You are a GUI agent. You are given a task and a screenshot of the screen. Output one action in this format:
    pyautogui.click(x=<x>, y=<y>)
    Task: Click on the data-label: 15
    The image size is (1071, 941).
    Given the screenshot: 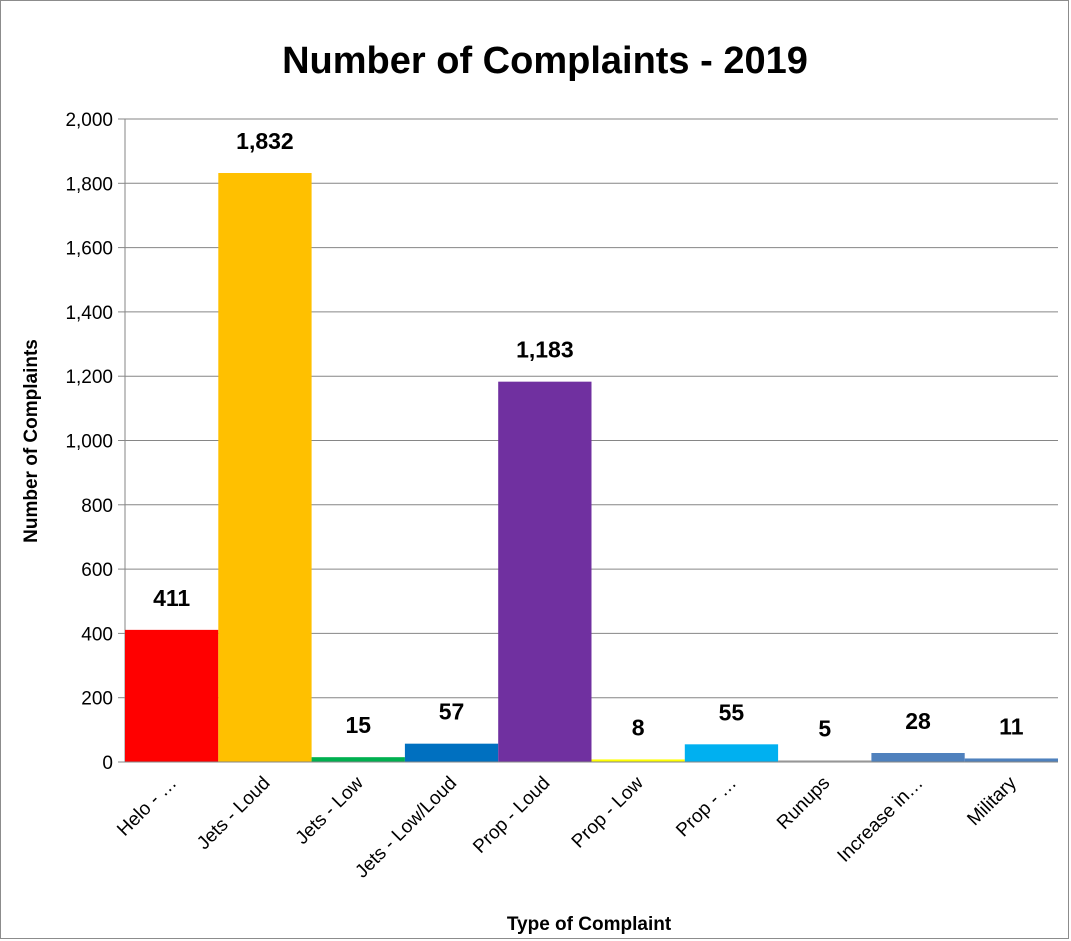 What is the action you would take?
    pyautogui.click(x=358, y=725)
    